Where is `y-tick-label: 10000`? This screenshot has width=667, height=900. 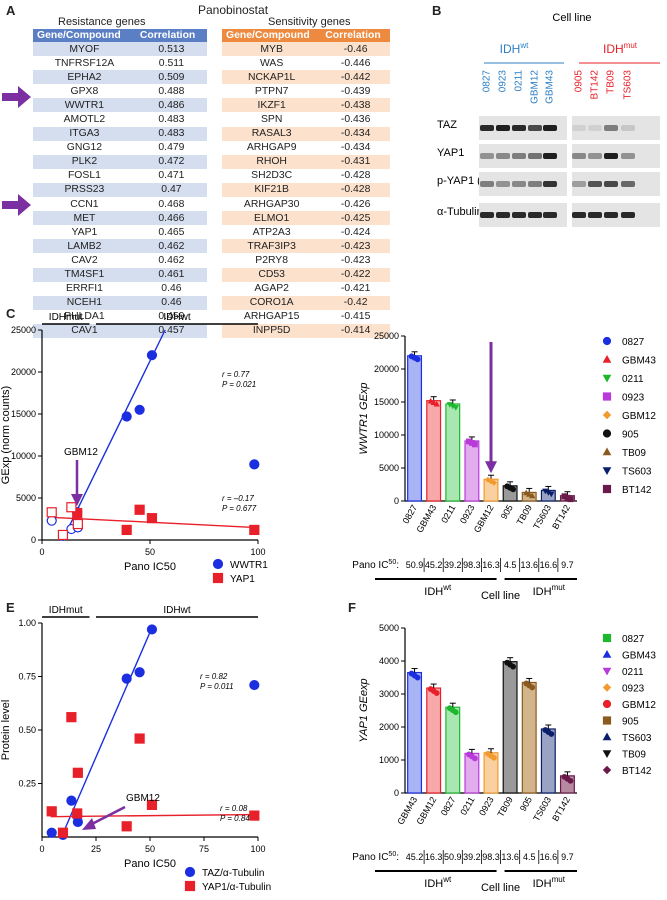 y-tick-label: 10000 is located at coordinates (386, 435).